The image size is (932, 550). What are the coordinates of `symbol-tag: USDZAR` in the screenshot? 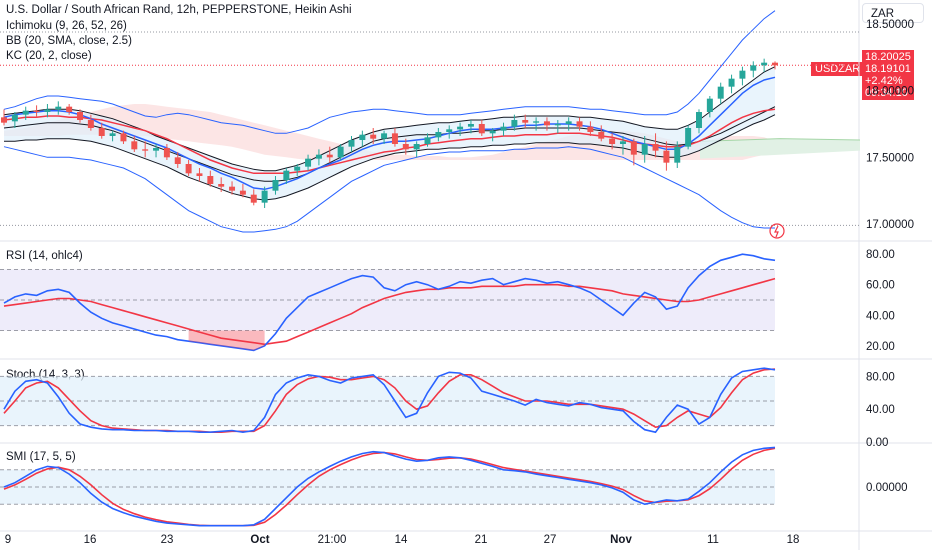 It's located at (838, 69).